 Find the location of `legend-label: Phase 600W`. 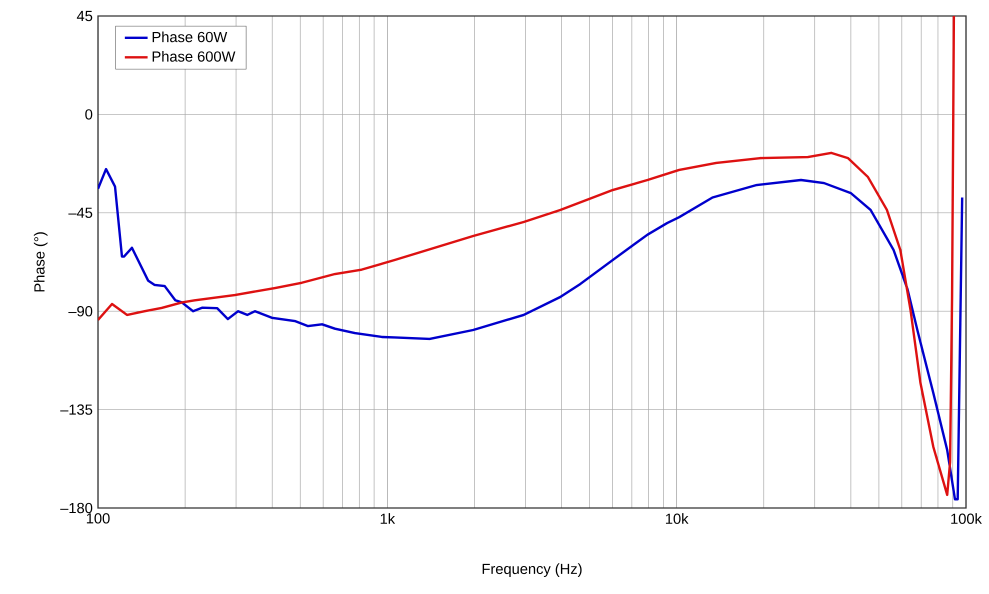

legend-label: Phase 600W is located at coordinates (194, 56).